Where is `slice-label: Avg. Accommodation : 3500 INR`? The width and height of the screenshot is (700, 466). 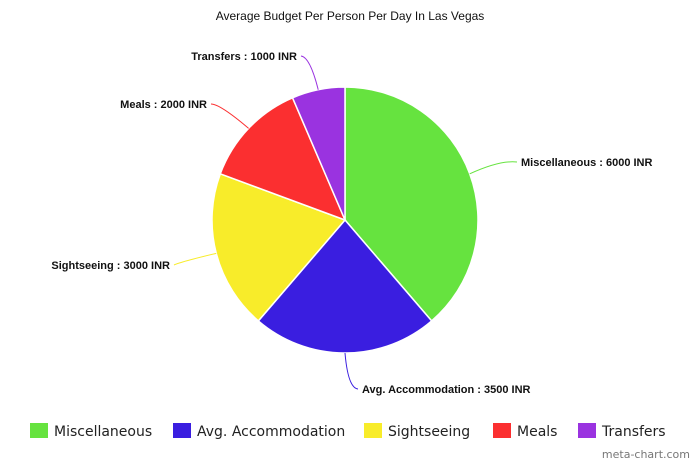
slice-label: Avg. Accommodation : 3500 INR is located at coordinates (446, 390).